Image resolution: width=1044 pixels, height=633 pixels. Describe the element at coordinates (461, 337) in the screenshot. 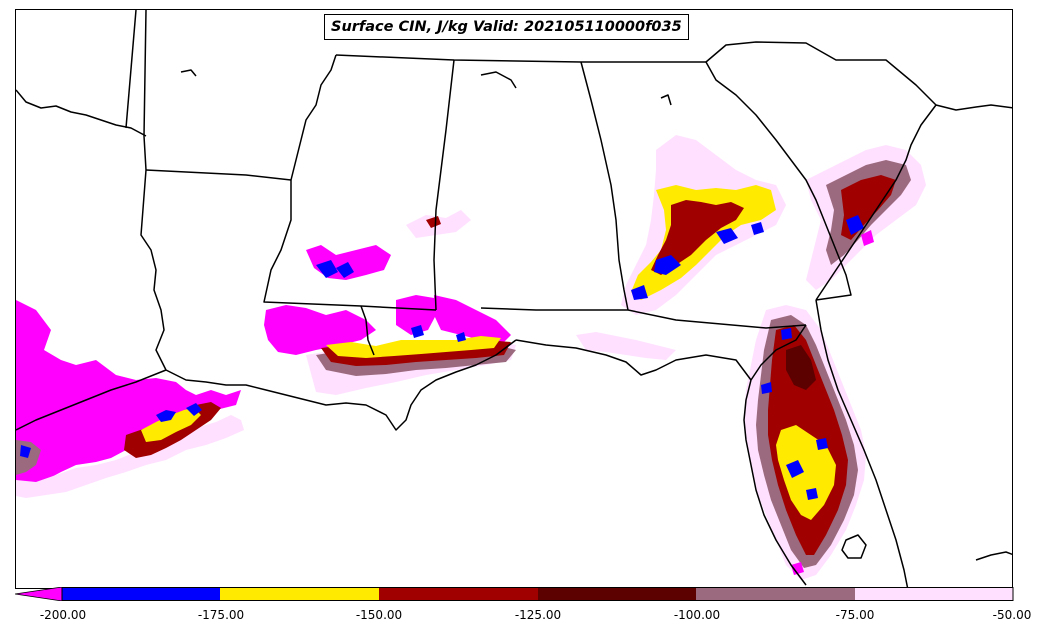

I see `cin-region-la-coast-blue2` at that location.